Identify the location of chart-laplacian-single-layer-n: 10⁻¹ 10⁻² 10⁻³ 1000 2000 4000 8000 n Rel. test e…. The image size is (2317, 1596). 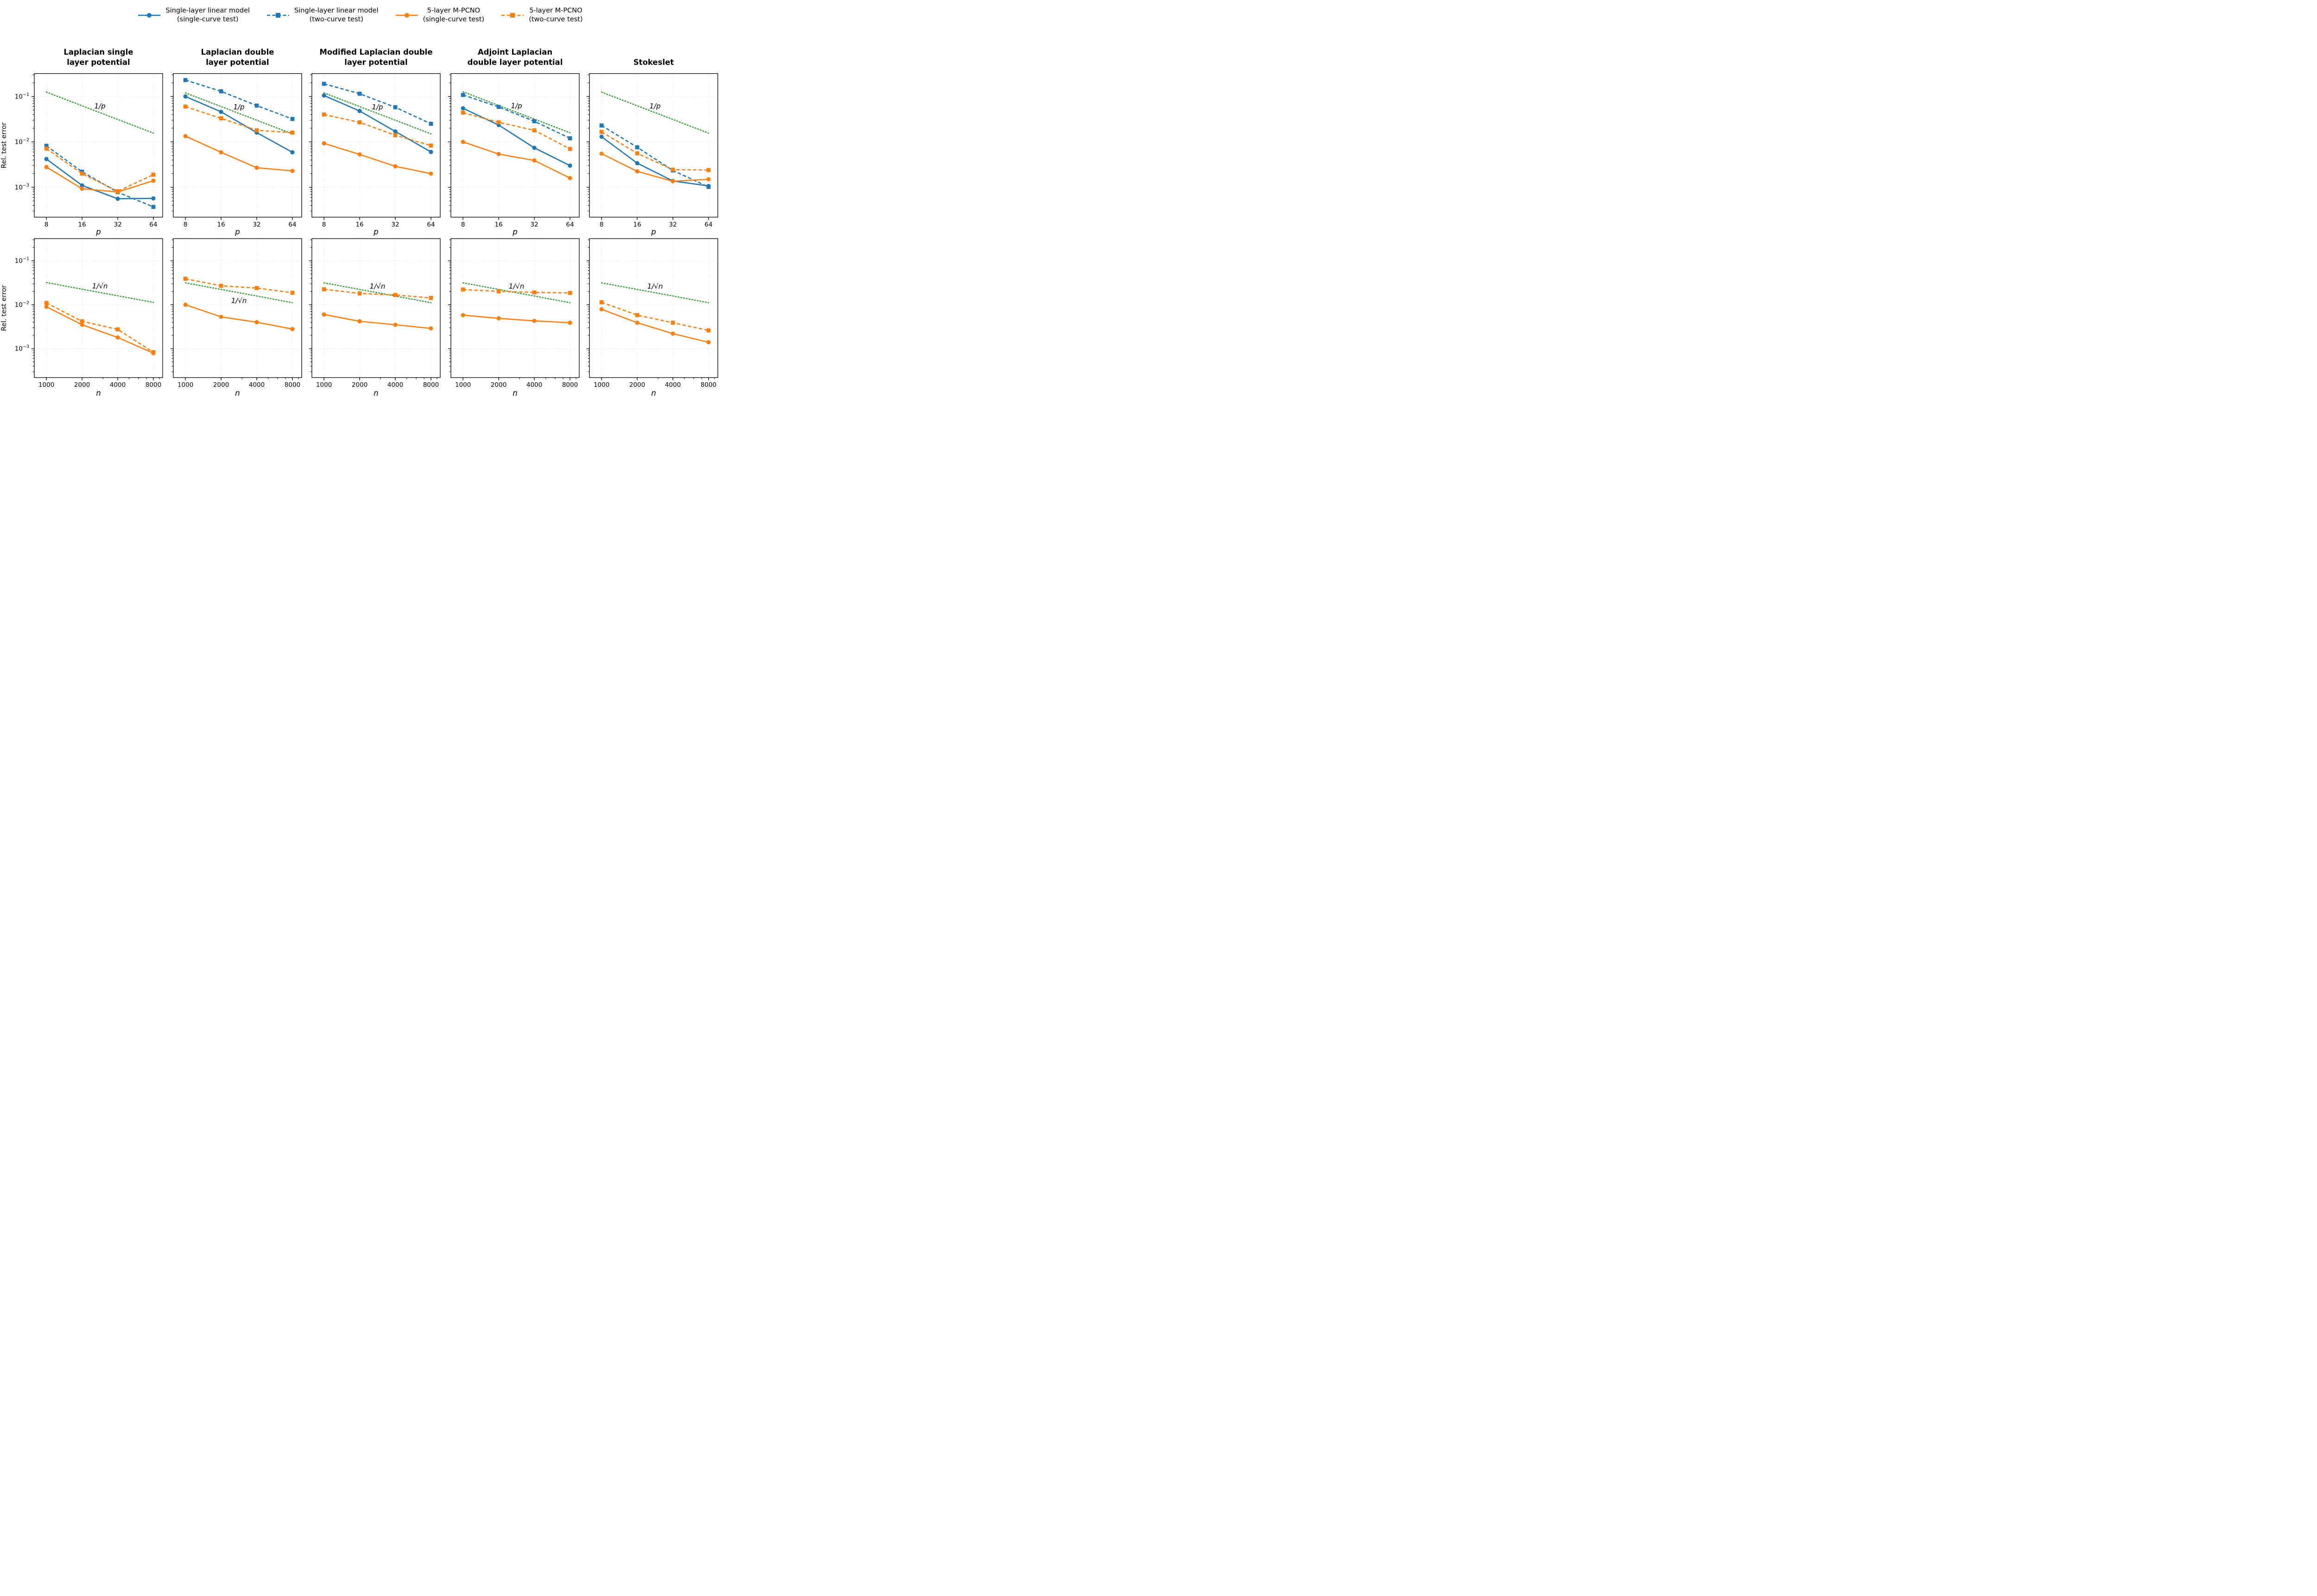
(81, 317).